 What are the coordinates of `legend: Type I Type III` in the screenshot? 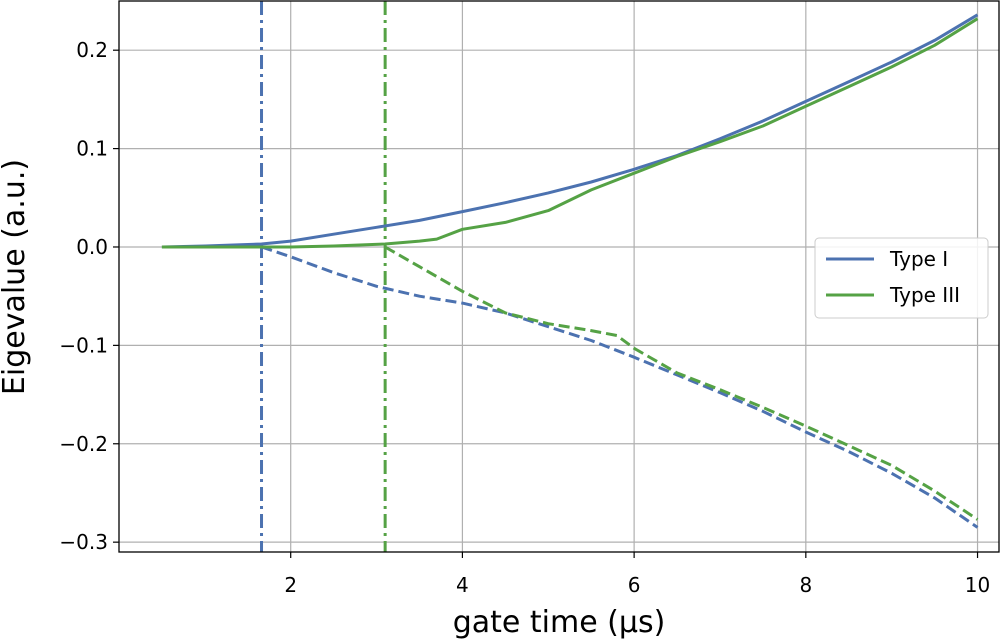 It's located at (901, 278).